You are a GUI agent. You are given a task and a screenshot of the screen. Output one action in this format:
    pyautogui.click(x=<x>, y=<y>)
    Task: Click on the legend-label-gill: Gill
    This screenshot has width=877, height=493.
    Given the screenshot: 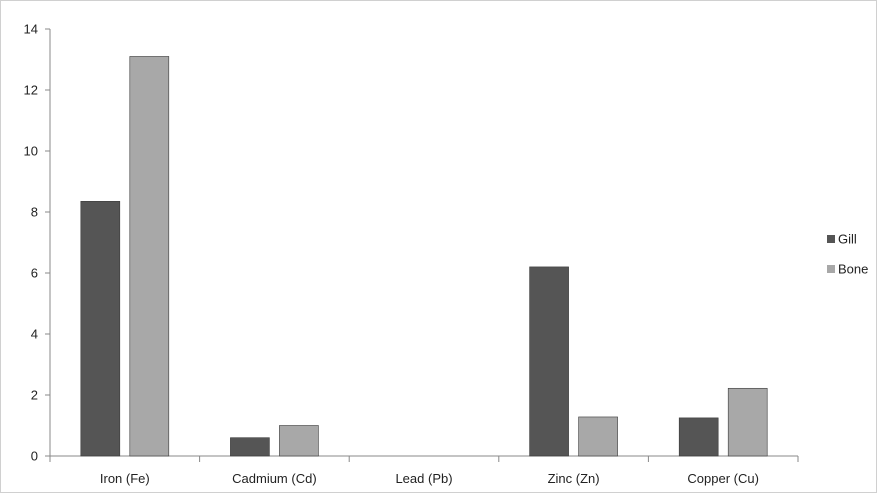 What is the action you would take?
    pyautogui.click(x=847, y=239)
    